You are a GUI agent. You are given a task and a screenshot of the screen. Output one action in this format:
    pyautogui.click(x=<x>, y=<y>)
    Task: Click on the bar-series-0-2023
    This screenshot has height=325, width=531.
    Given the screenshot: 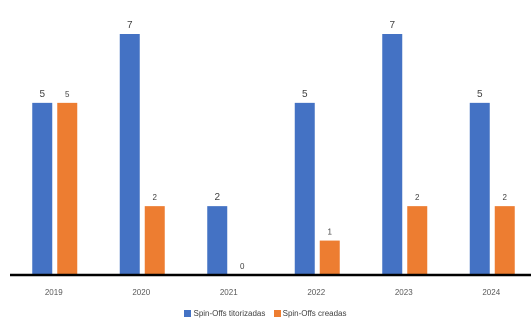 What is the action you would take?
    pyautogui.click(x=392, y=154)
    